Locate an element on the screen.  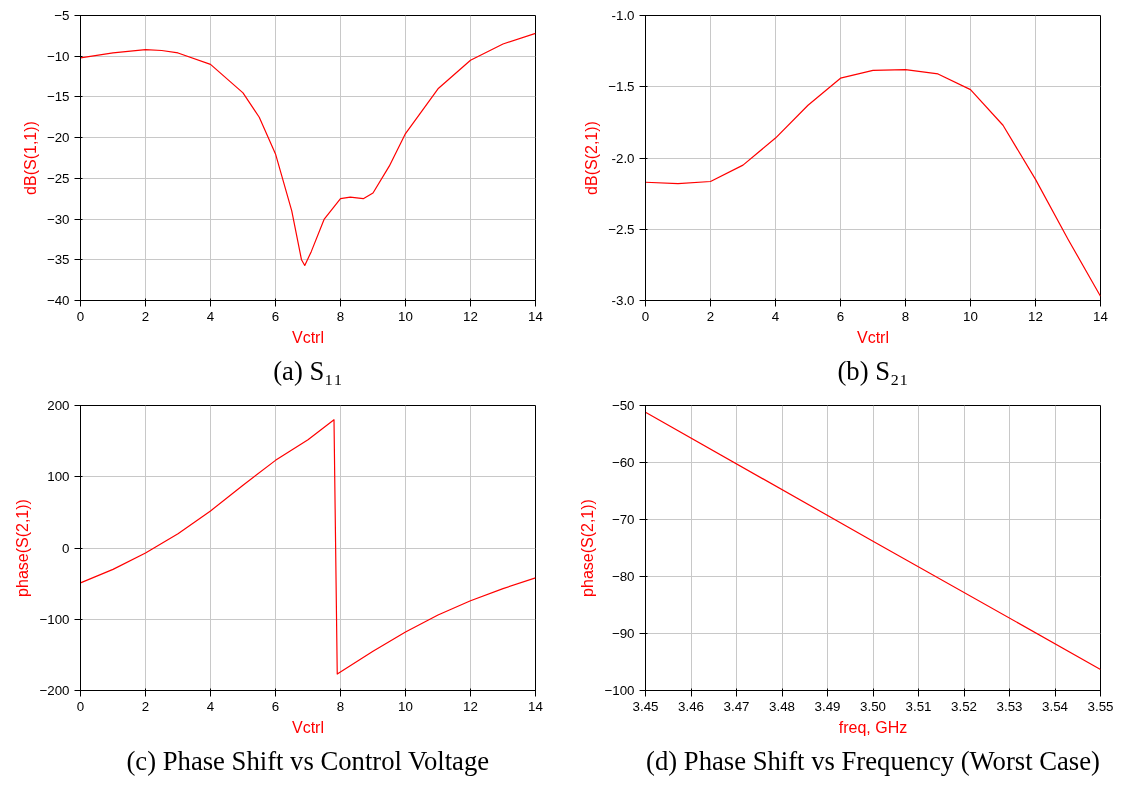
y-tick-label: −25 is located at coordinates (58, 178).